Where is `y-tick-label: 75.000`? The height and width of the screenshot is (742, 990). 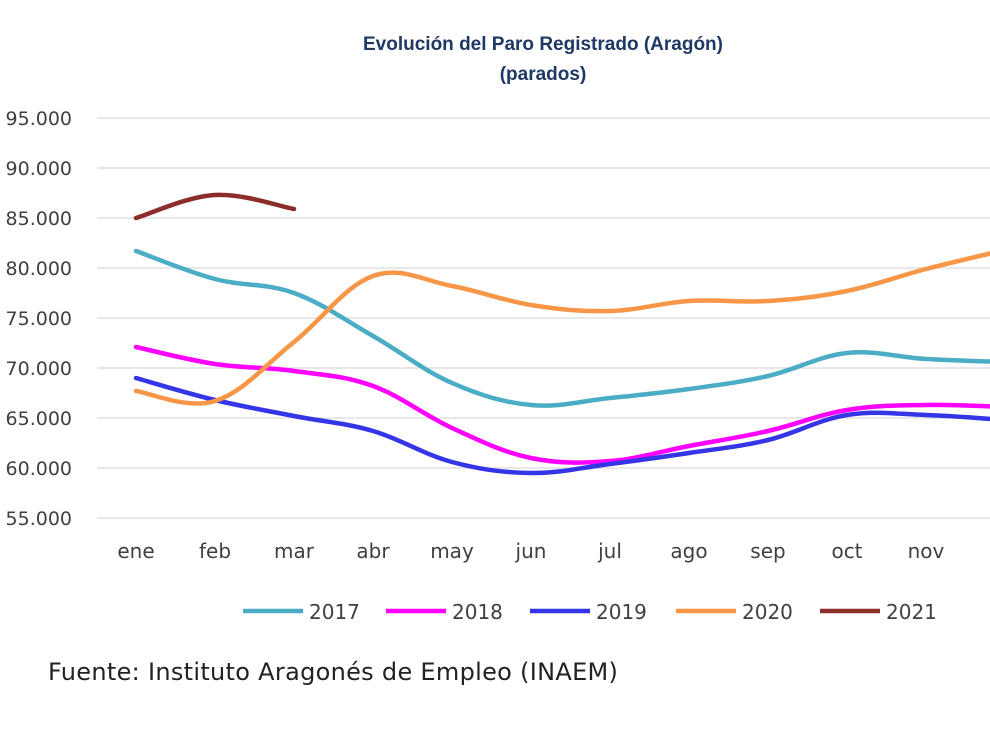
y-tick-label: 75.000 is located at coordinates (39, 319).